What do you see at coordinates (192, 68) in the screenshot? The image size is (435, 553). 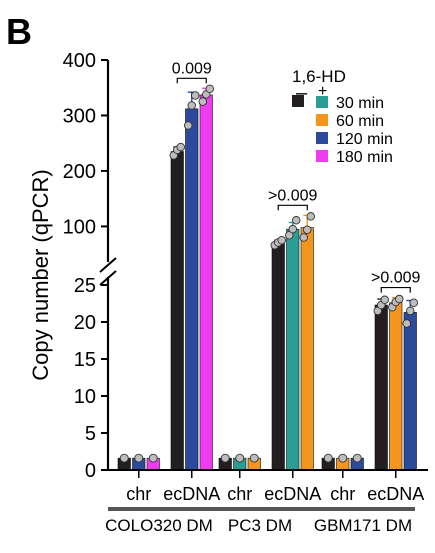 I see `significance-label: 0.009` at bounding box center [192, 68].